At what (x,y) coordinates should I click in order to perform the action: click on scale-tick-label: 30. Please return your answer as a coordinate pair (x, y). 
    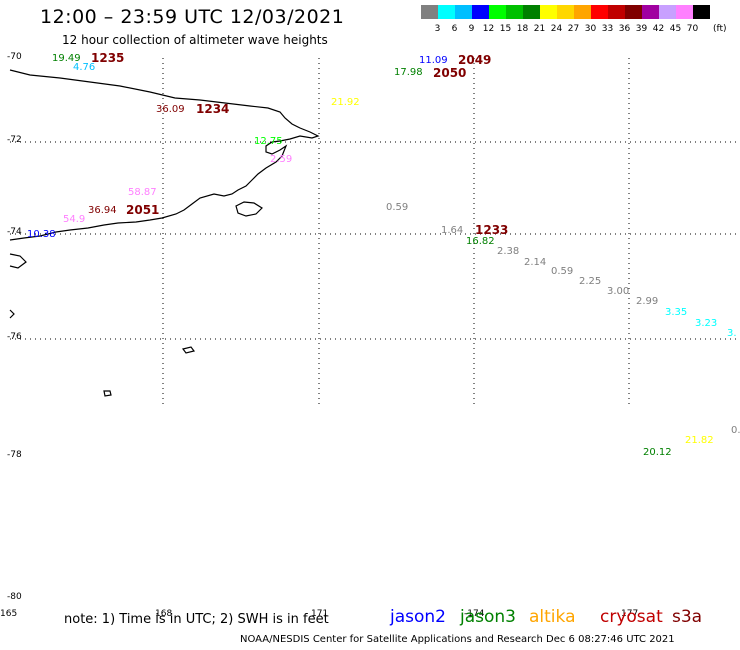
    Looking at the image, I should click on (590, 29).